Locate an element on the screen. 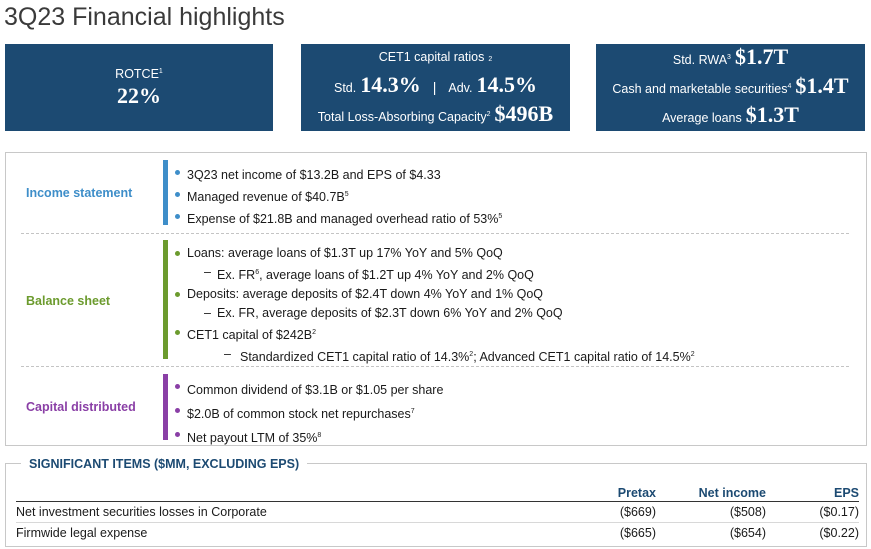 The image size is (871, 549). table-cell: ($669) is located at coordinates (596, 512).